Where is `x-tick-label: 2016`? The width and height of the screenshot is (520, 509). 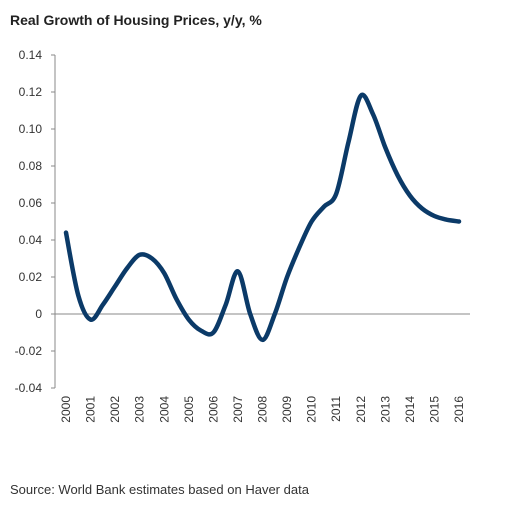
x-tick-label: 2016 is located at coordinates (459, 409).